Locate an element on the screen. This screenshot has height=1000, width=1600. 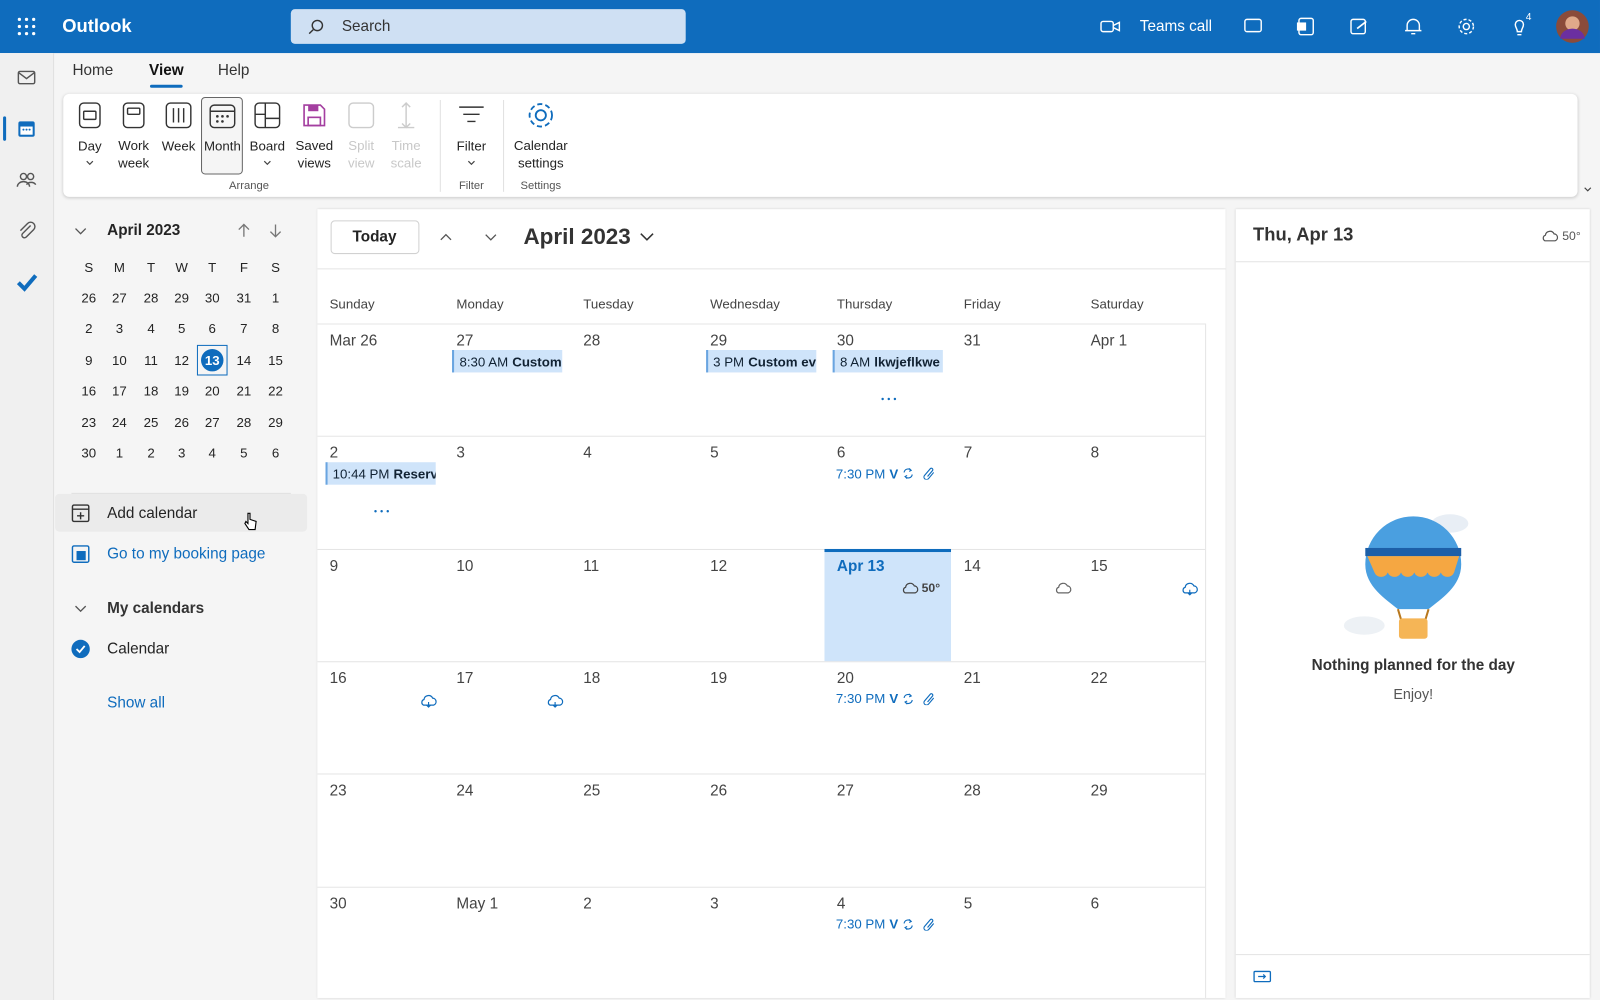
day-label: 21 is located at coordinates (972, 678).